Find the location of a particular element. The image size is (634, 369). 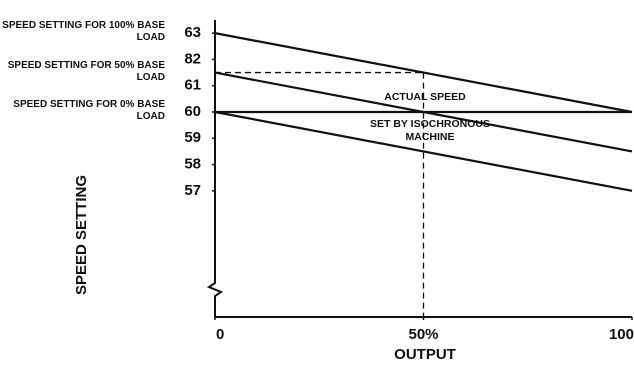

x-tick-label: 100 is located at coordinates (621, 334).